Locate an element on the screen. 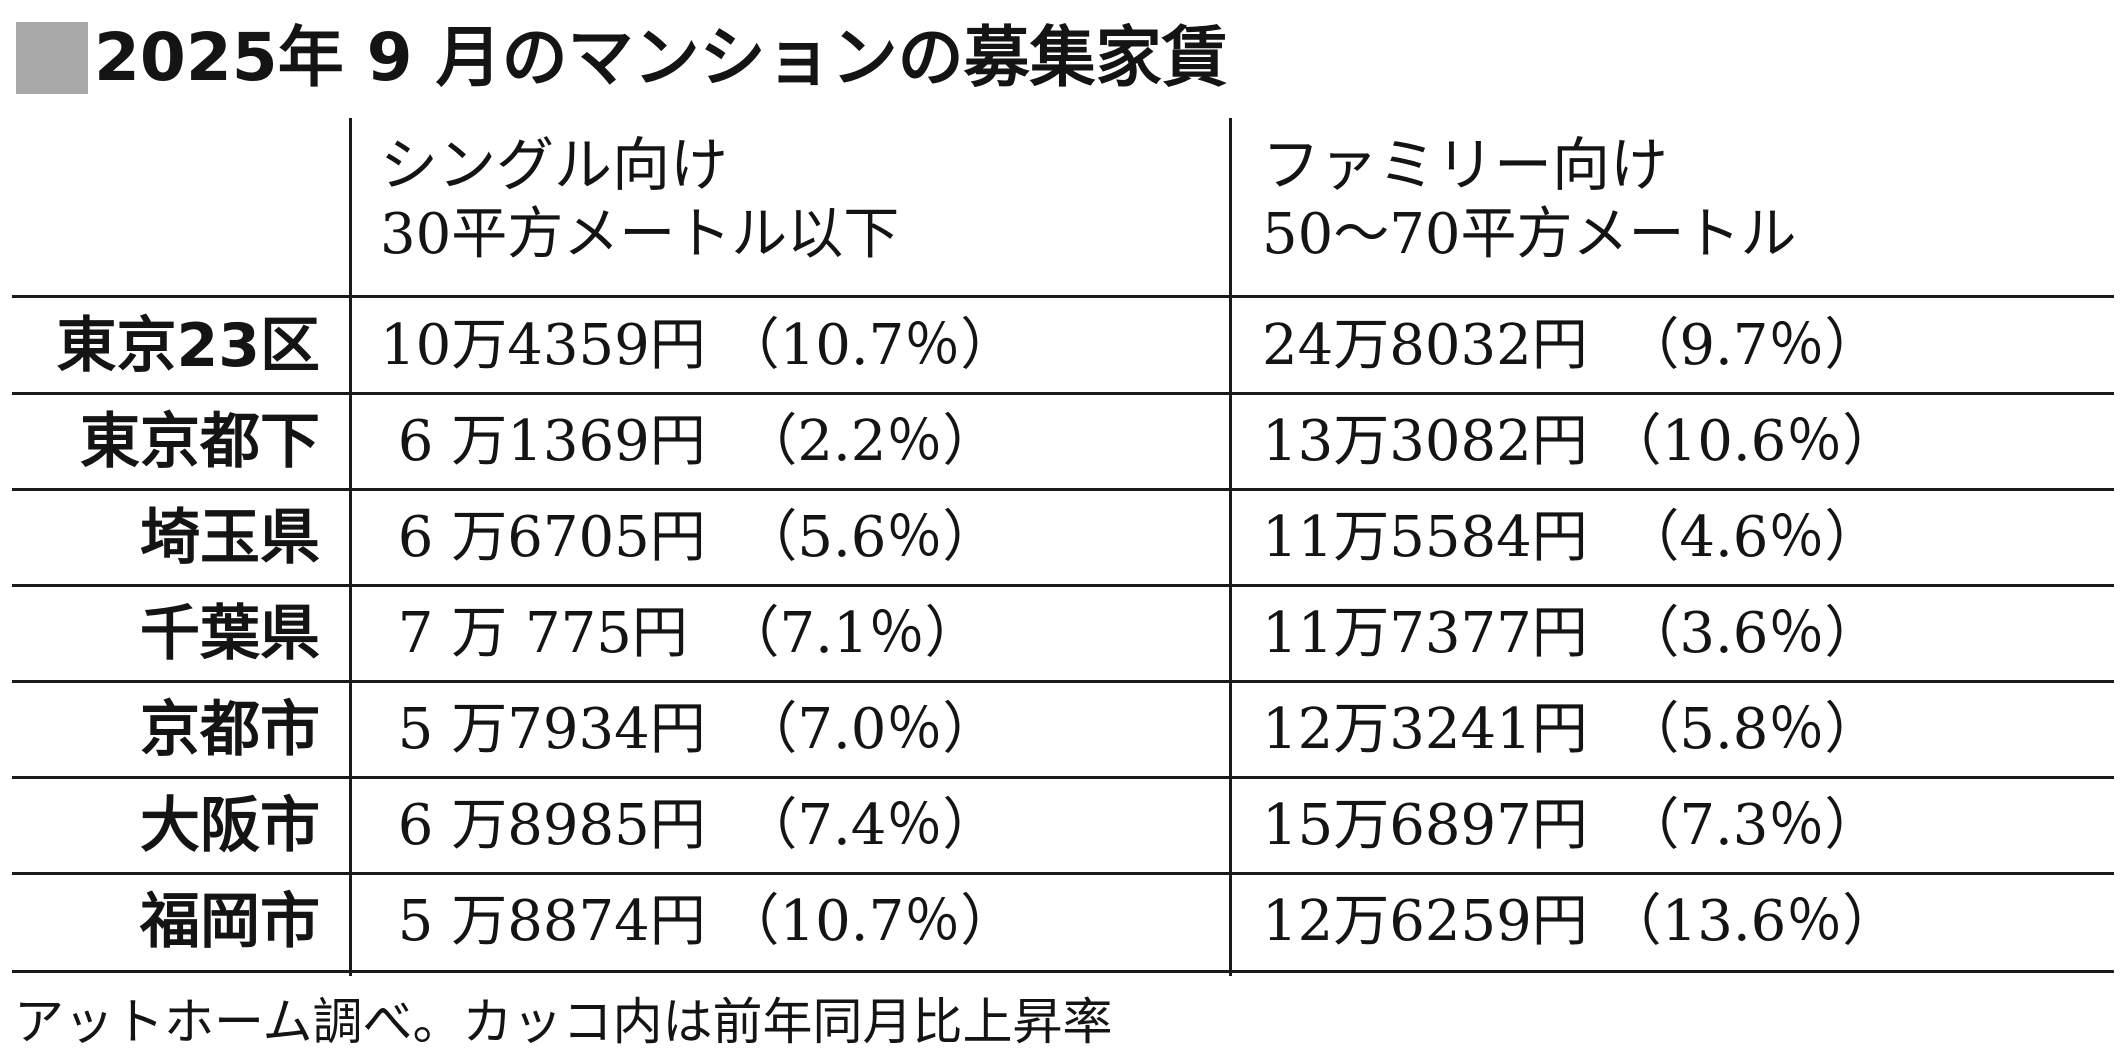  column-header-family-sub: 50〜70平方メートル is located at coordinates (1529, 234).